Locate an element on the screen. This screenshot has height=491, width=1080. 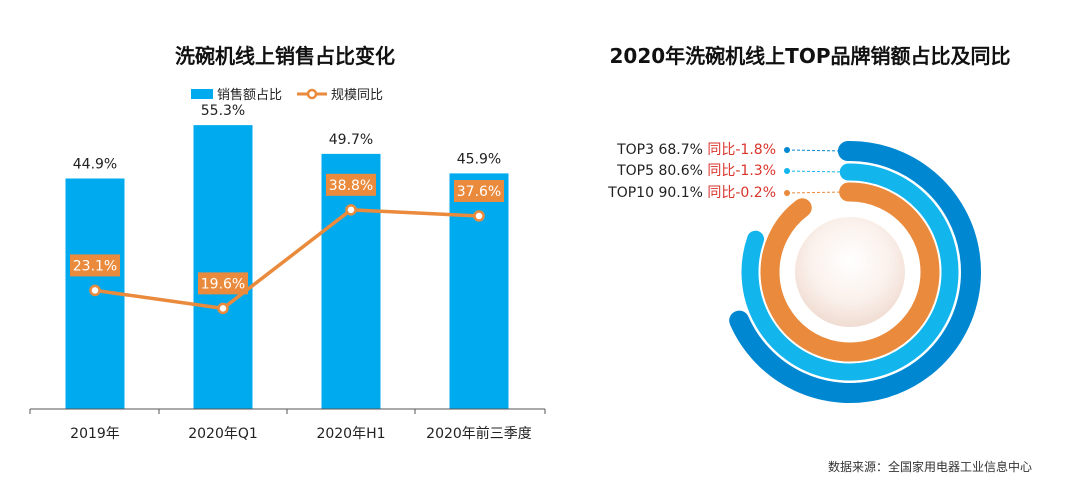
ring-yoy-2: 同比-0.2% is located at coordinates (741, 193).